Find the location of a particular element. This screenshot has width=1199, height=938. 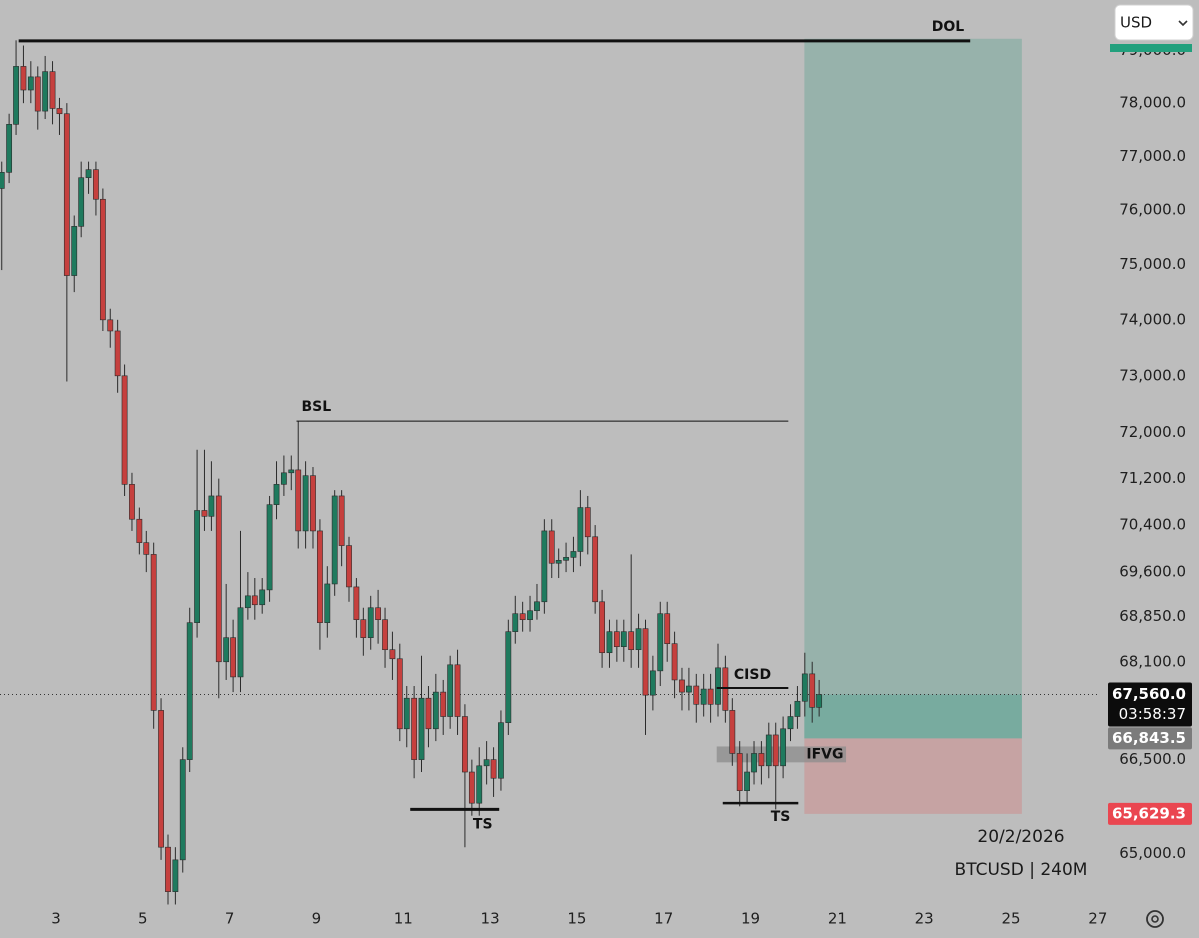

target-price-tag is located at coordinates (1151, 48).